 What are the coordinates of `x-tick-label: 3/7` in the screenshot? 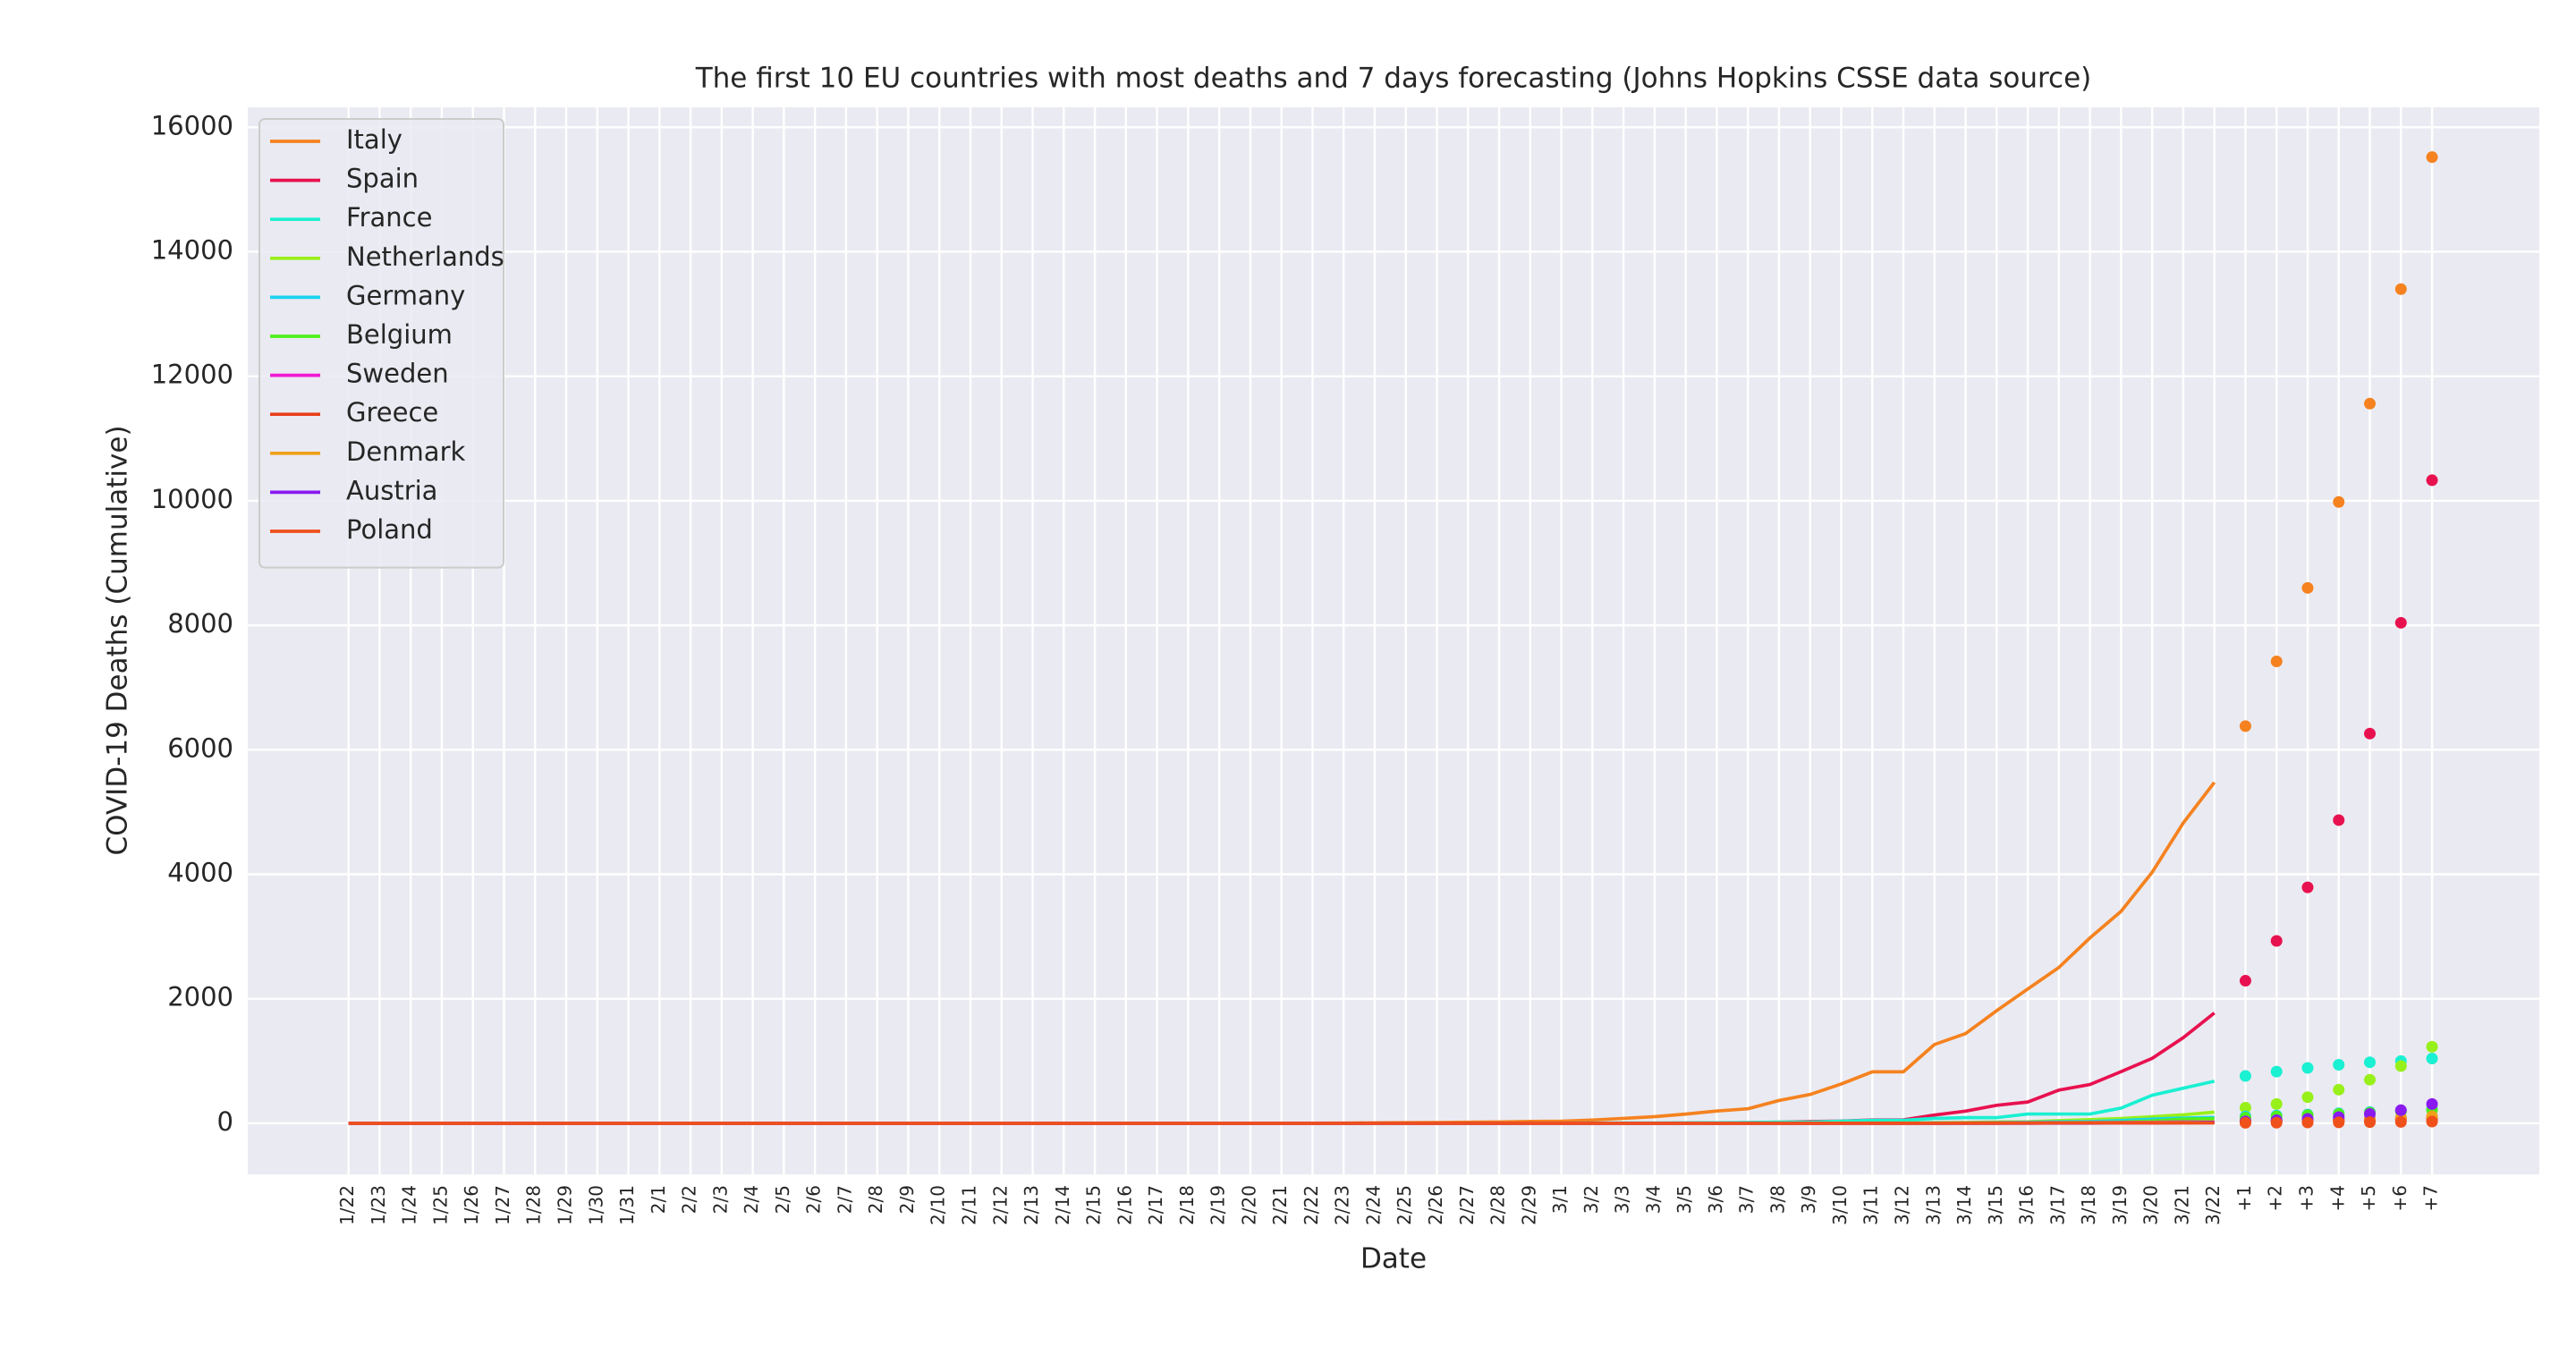 It's located at (1747, 1199).